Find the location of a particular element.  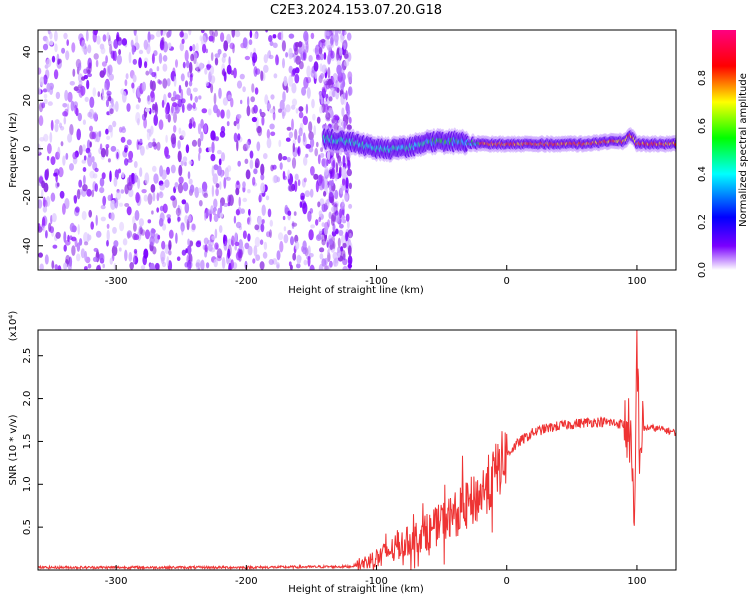

x-tick-label: -300 is located at coordinates (116, 581).